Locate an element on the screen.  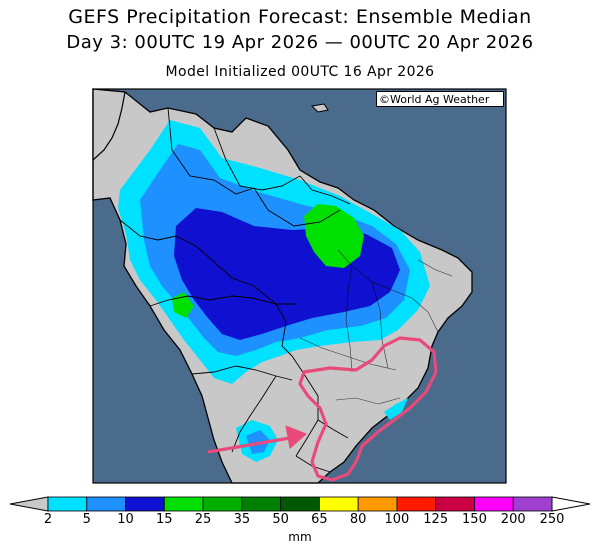
colorbar-tick-label: 15 is located at coordinates (164, 519).